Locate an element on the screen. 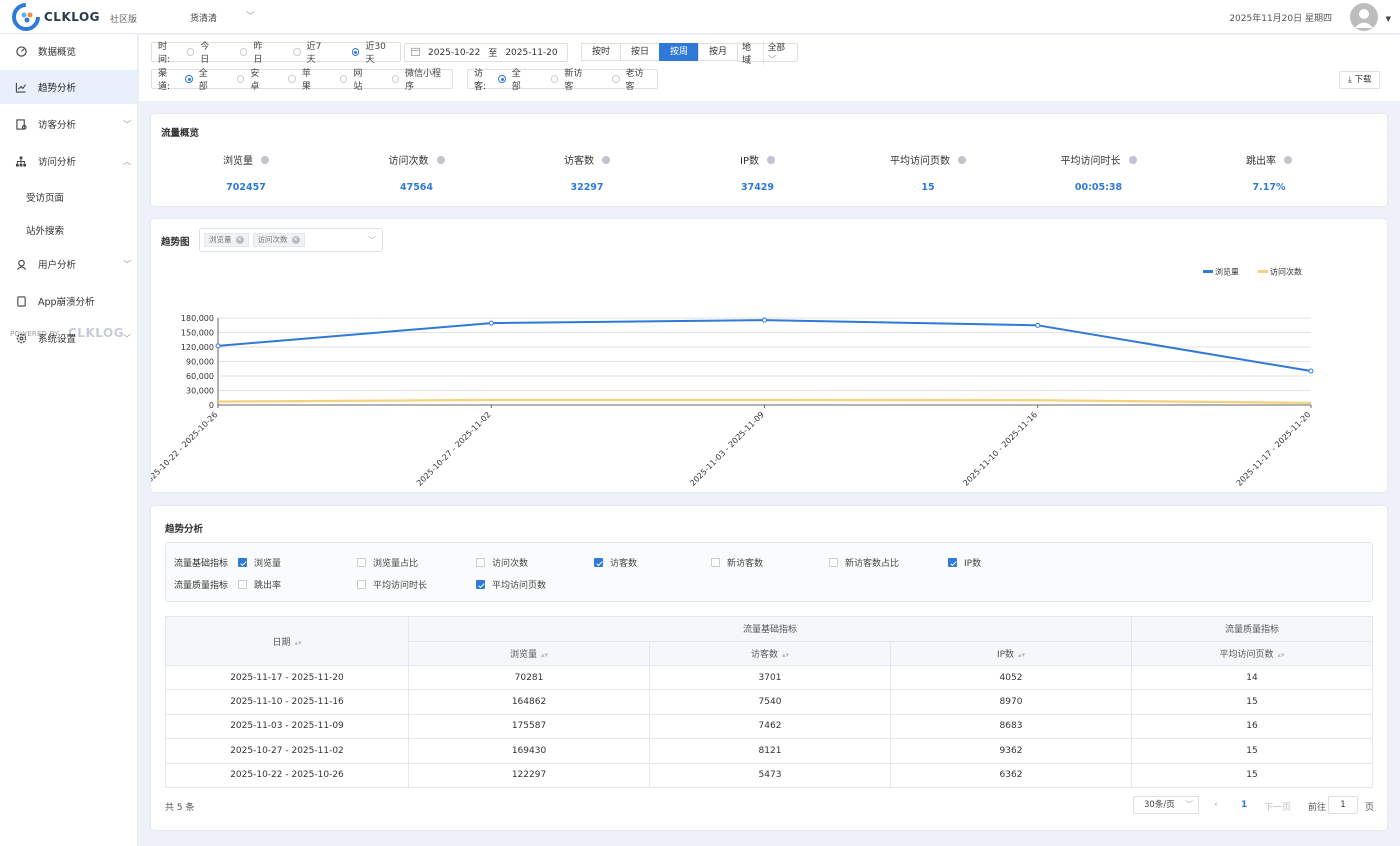  stat-bounce-rate: 跳出率 7.17% is located at coordinates (1269, 172).